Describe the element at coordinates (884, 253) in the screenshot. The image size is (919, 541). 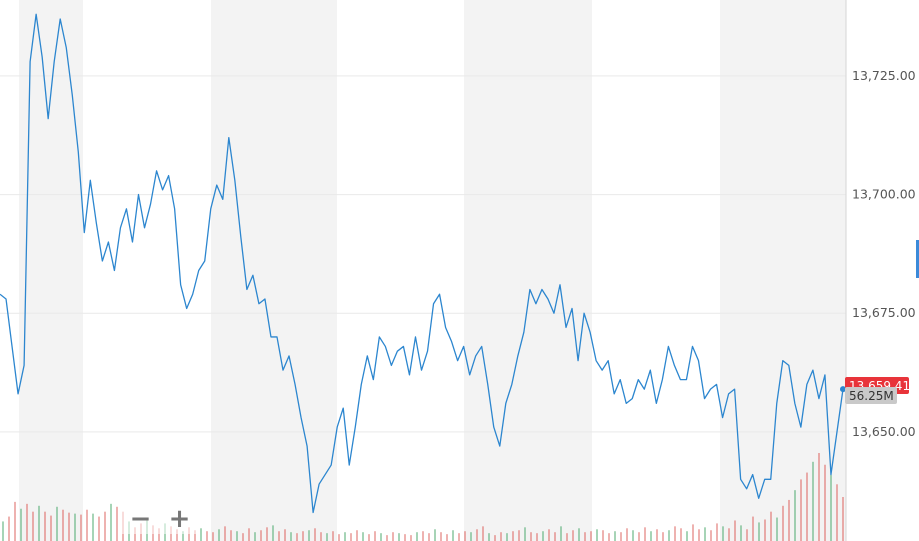
I see `y-axis-ticks: 13,650.00 13,675.00 13,700.00 13,725.00` at that location.